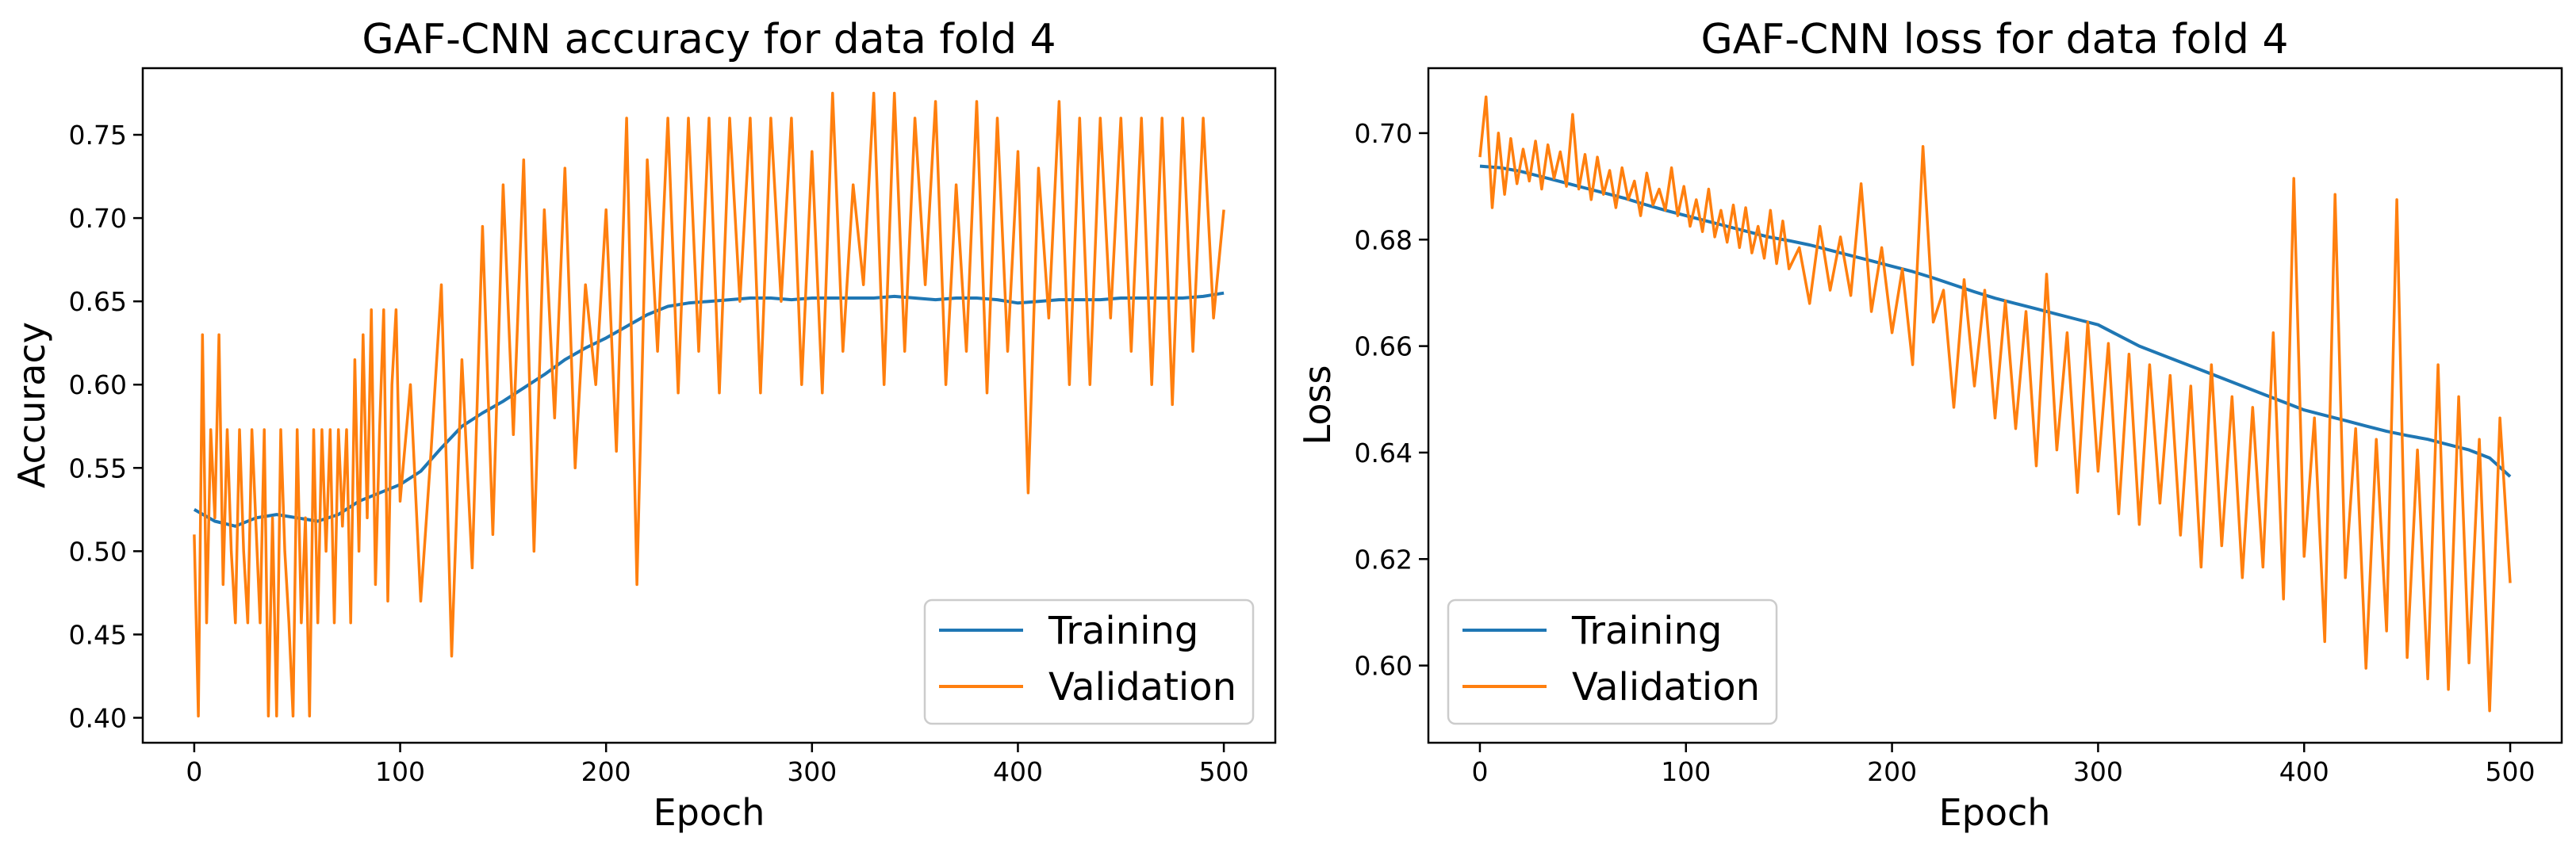 This screenshot has width=2576, height=845. What do you see at coordinates (98, 218) in the screenshot?
I see `accuracy-y-tick-label: 0.70` at bounding box center [98, 218].